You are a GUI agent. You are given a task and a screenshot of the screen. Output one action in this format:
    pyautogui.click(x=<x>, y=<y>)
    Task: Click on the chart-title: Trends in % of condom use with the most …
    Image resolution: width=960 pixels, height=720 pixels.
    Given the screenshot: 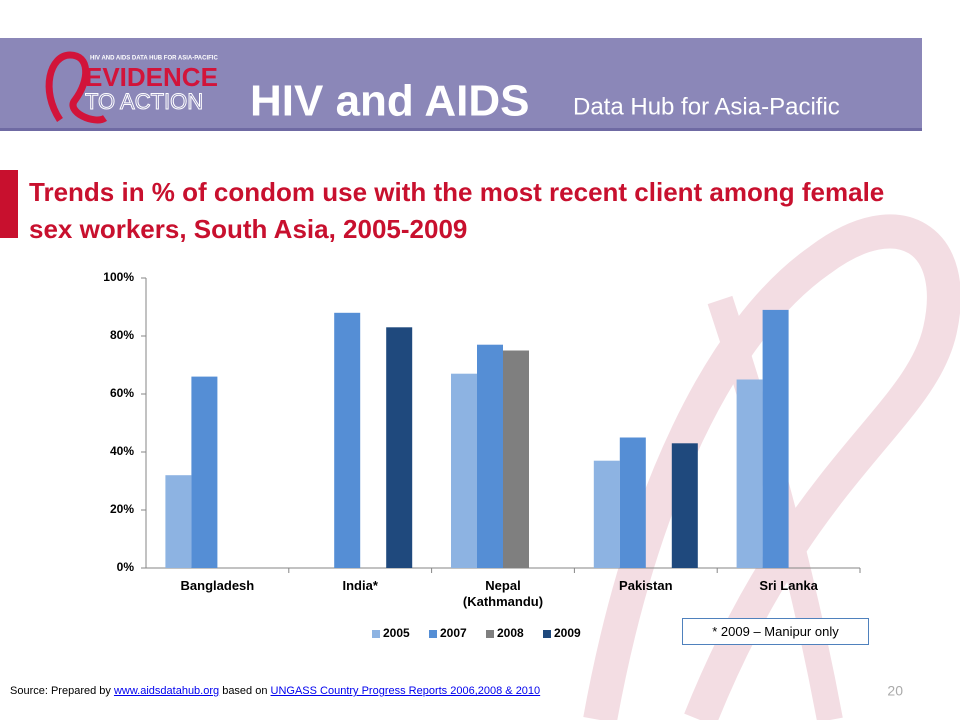 What is the action you would take?
    pyautogui.click(x=457, y=210)
    